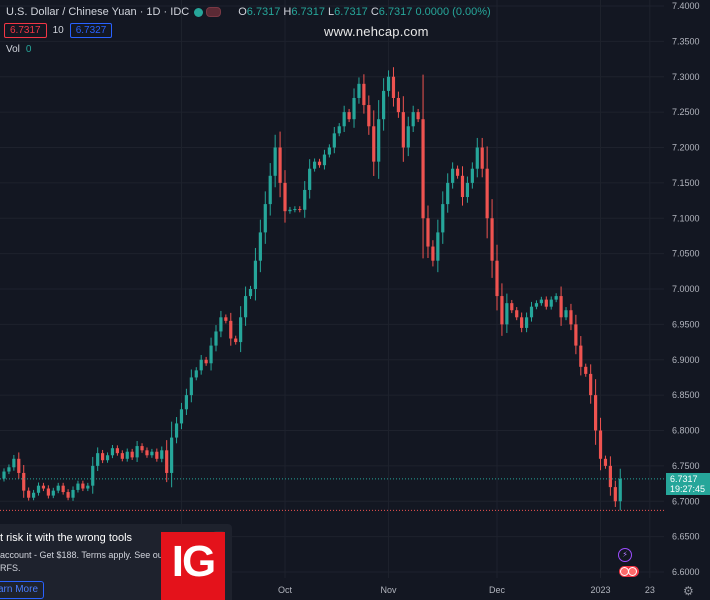 The width and height of the screenshot is (710, 600). What do you see at coordinates (686, 148) in the screenshot?
I see `price-tick-label: 7.2000` at bounding box center [686, 148].